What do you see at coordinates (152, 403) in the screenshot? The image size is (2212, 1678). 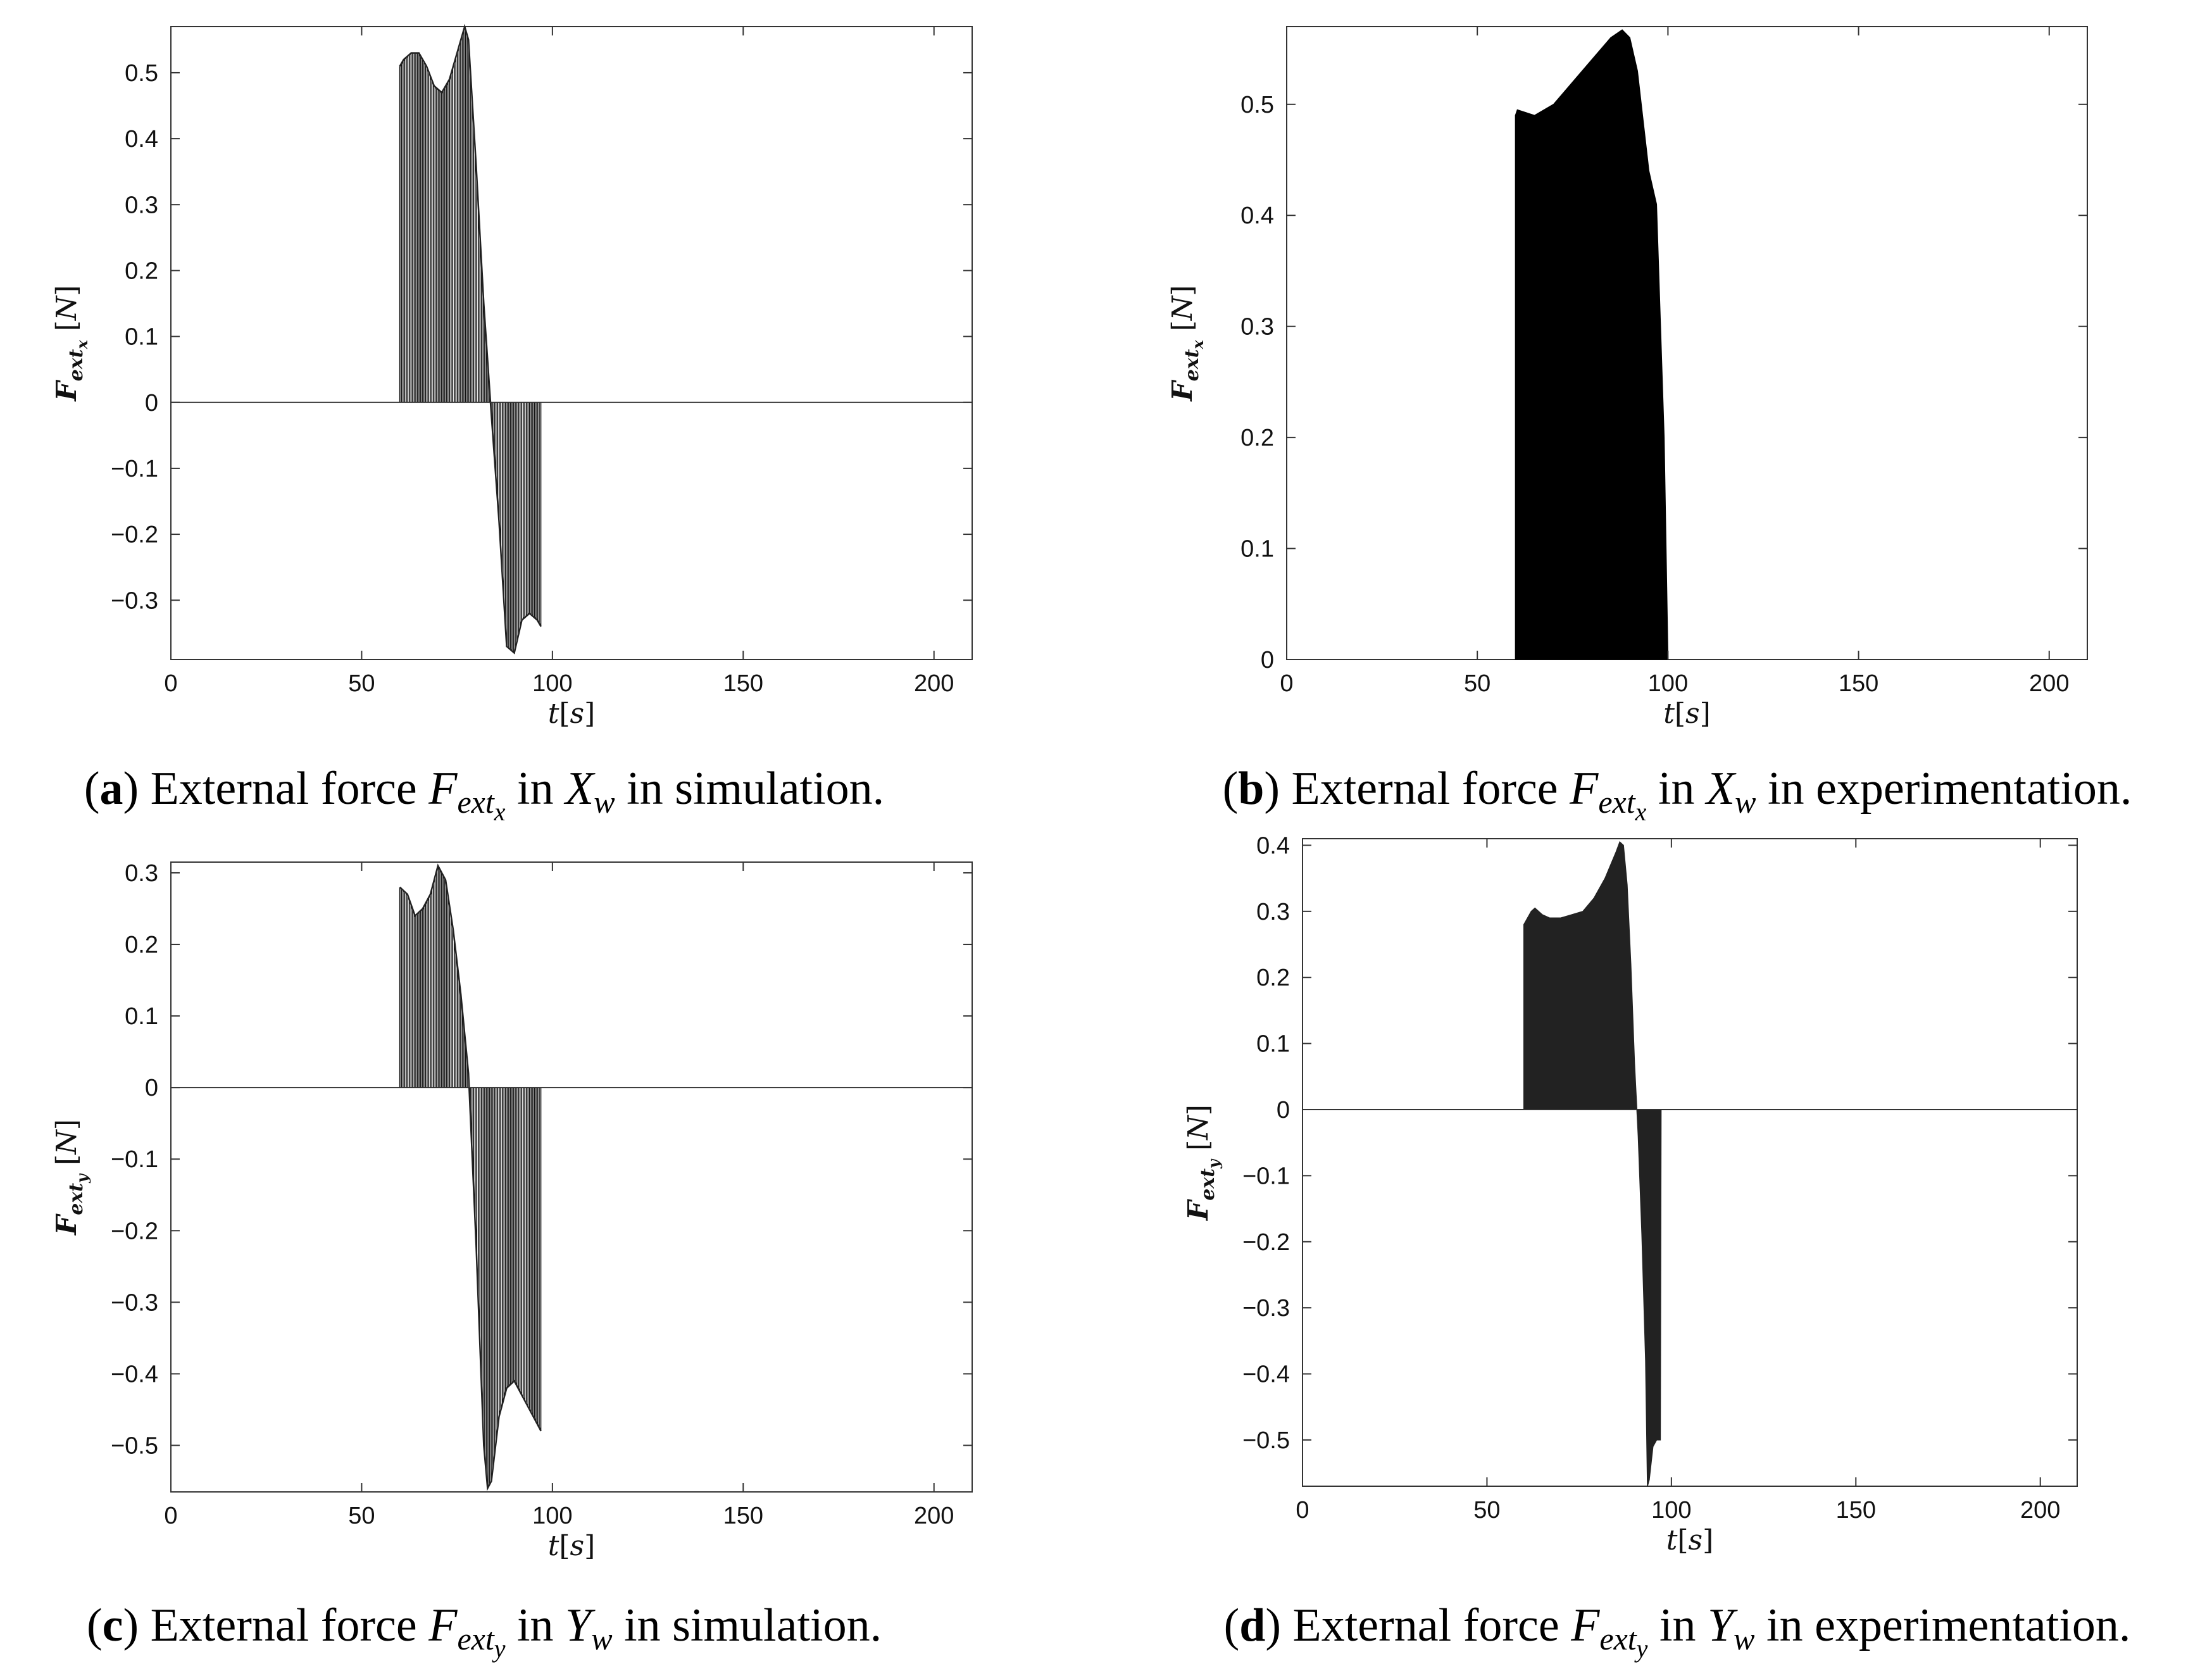 I see `chart-a-ytick-label: 0` at bounding box center [152, 403].